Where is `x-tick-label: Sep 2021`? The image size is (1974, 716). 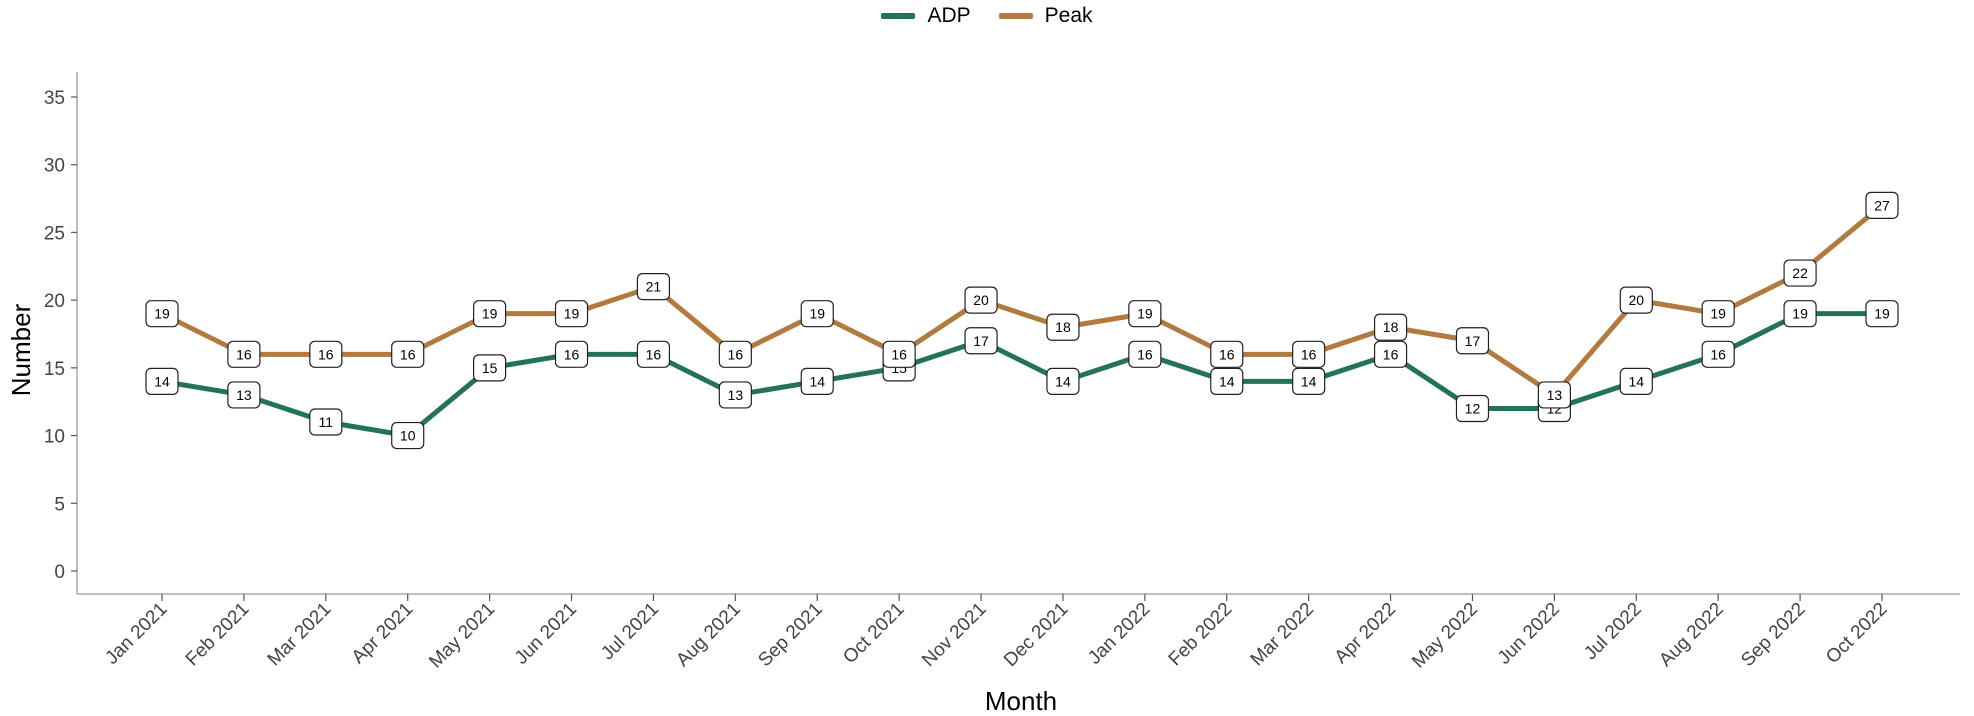 x-tick-label: Sep 2021 is located at coordinates (790, 635).